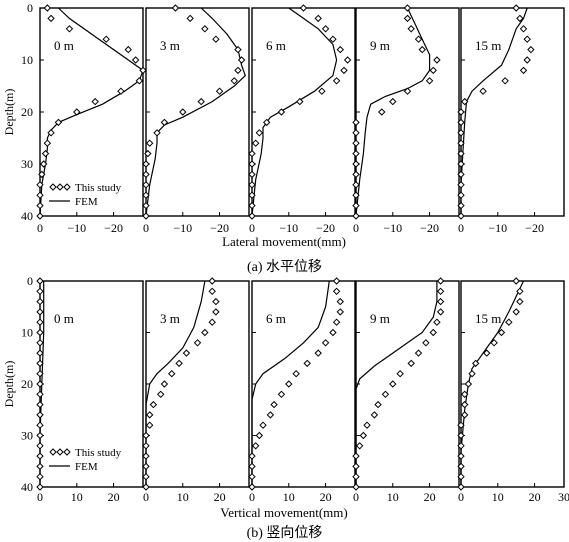 This screenshot has width=569, height=542. What do you see at coordinates (86, 467) in the screenshot?
I see `legend-fem-label: FEM` at bounding box center [86, 467].